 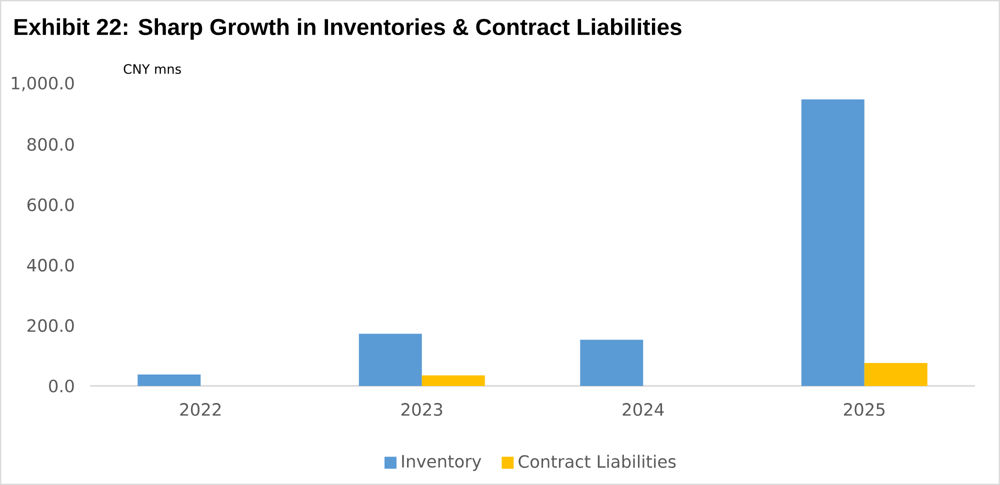 I want to click on y-tick-label: 200.0, so click(x=51, y=325).